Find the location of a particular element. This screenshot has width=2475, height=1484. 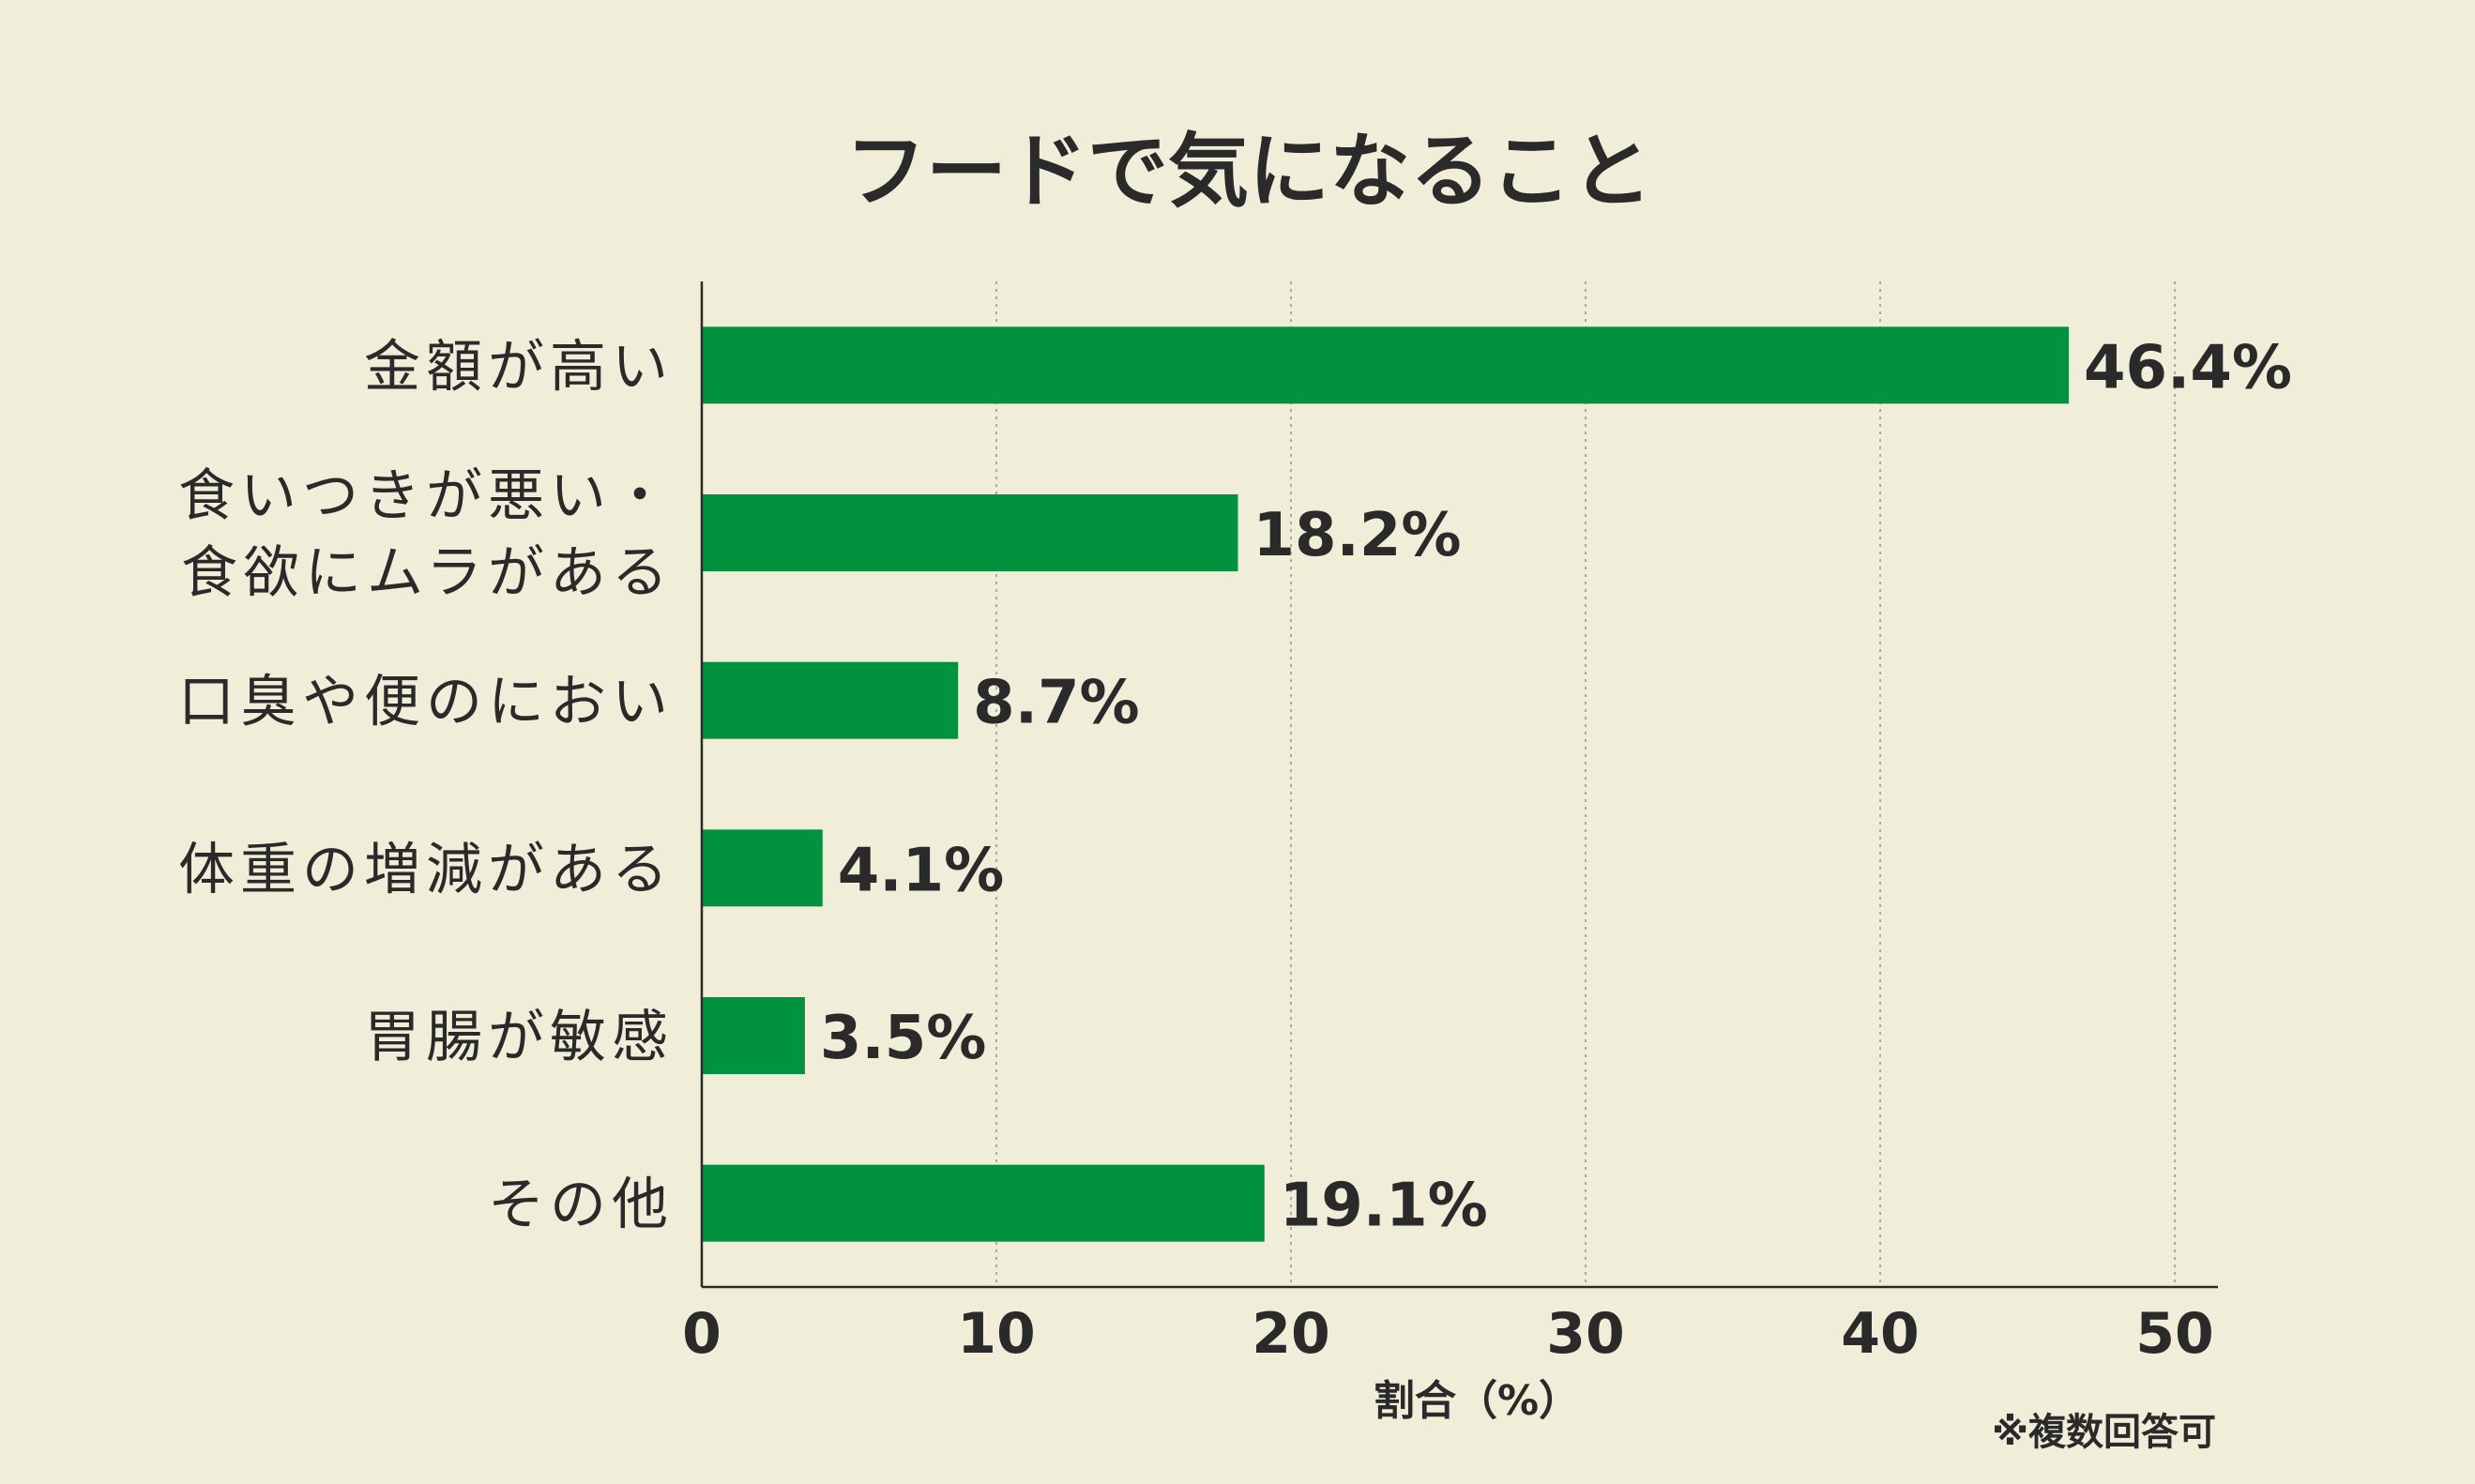

x-tick-label: 20 is located at coordinates (1291, 1334).